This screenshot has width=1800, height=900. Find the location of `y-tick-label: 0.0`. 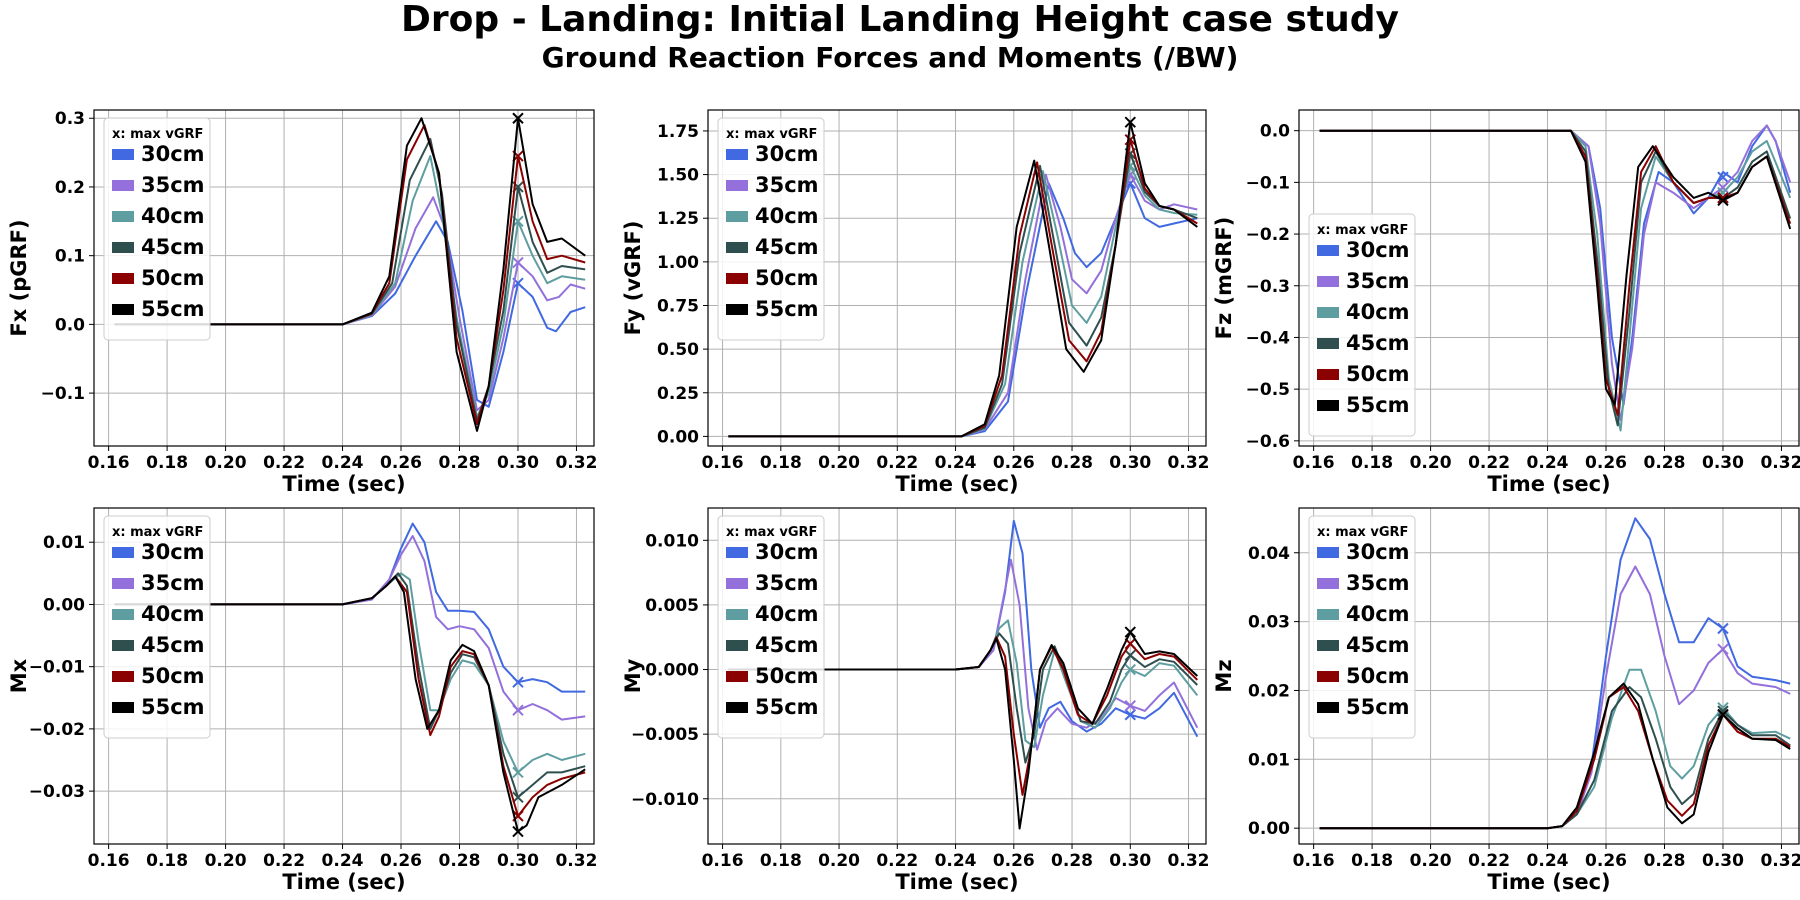

y-tick-label: 0.0 is located at coordinates (1275, 132).